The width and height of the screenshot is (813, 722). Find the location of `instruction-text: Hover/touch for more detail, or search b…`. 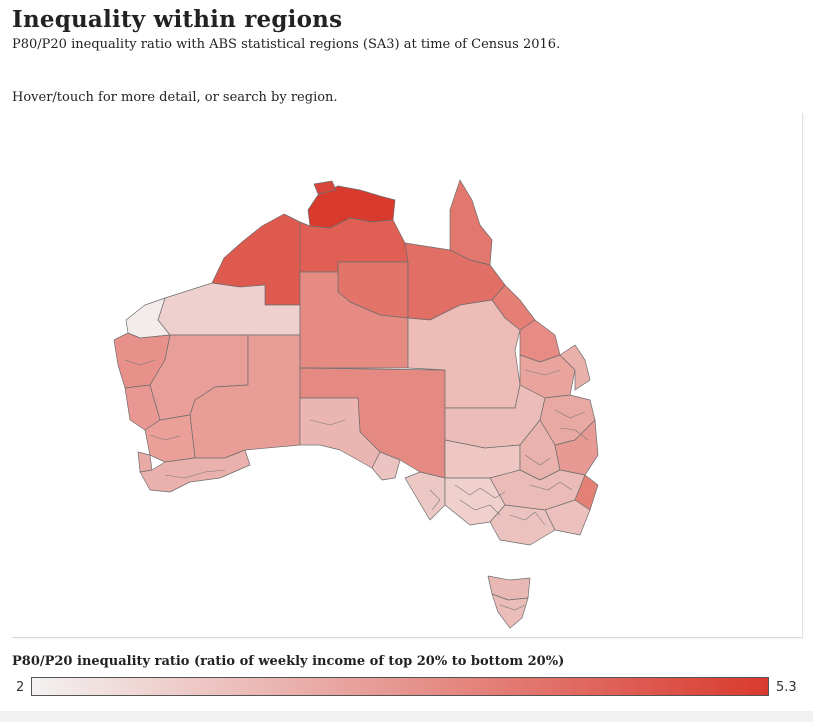

instruction-text: Hover/touch for more detail, or search b… is located at coordinates (175, 97).